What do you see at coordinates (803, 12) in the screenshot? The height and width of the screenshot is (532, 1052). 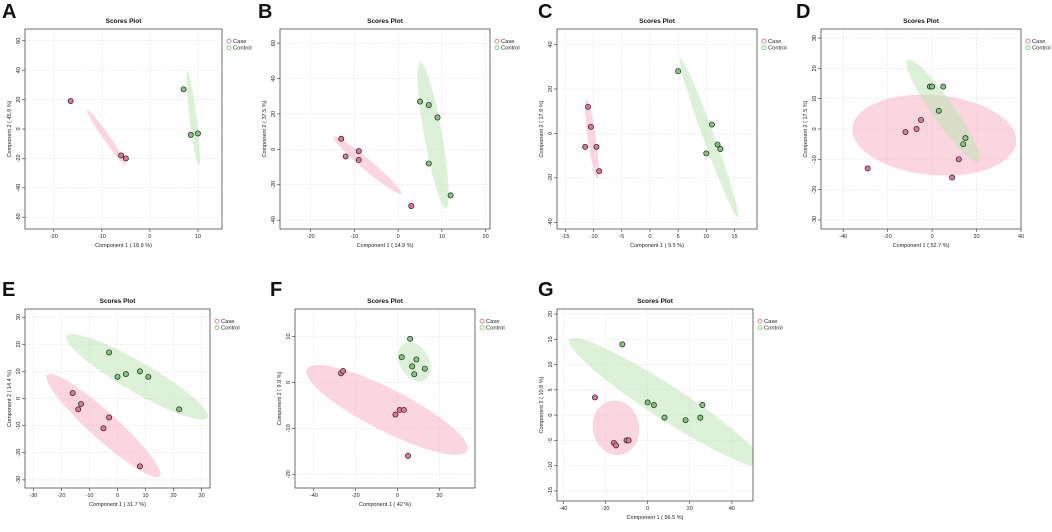 I see `panel-label: D` at bounding box center [803, 12].